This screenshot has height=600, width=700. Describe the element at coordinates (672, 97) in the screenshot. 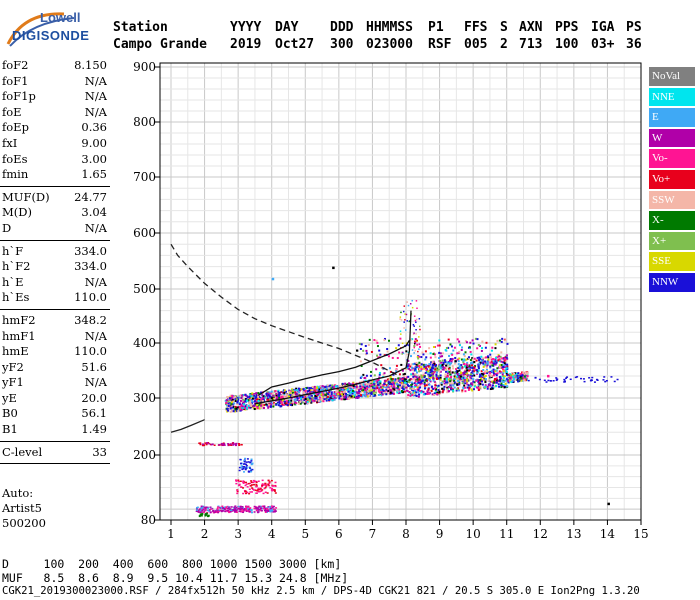

I see `legend-item: NNE` at that location.